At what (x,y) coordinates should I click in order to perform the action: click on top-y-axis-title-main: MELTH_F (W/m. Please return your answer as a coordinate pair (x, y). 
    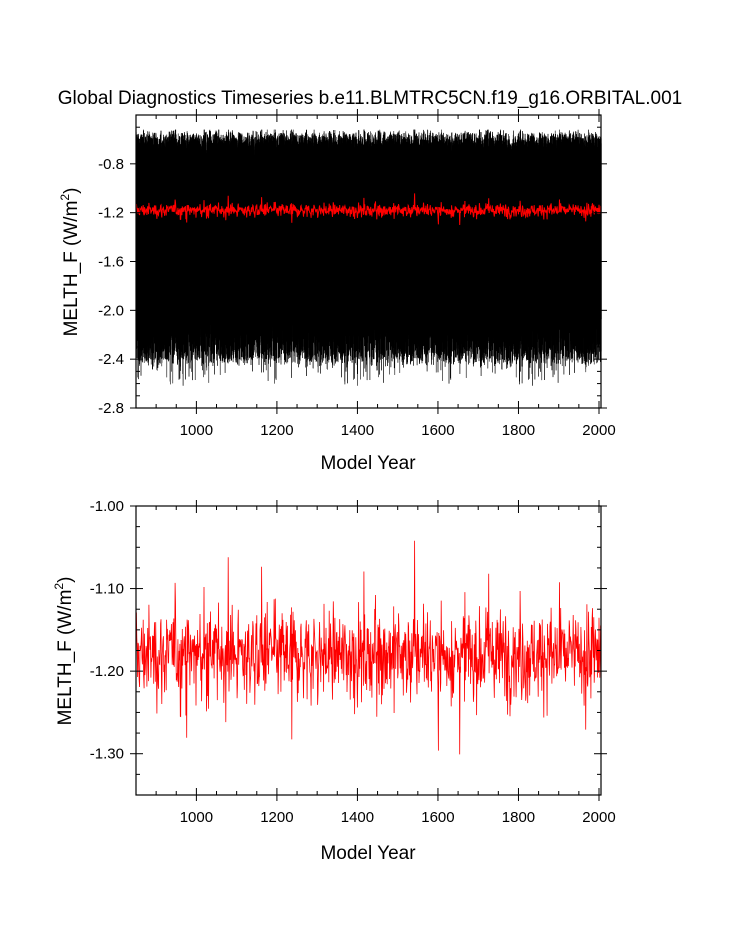
    Looking at the image, I should click on (71, 269).